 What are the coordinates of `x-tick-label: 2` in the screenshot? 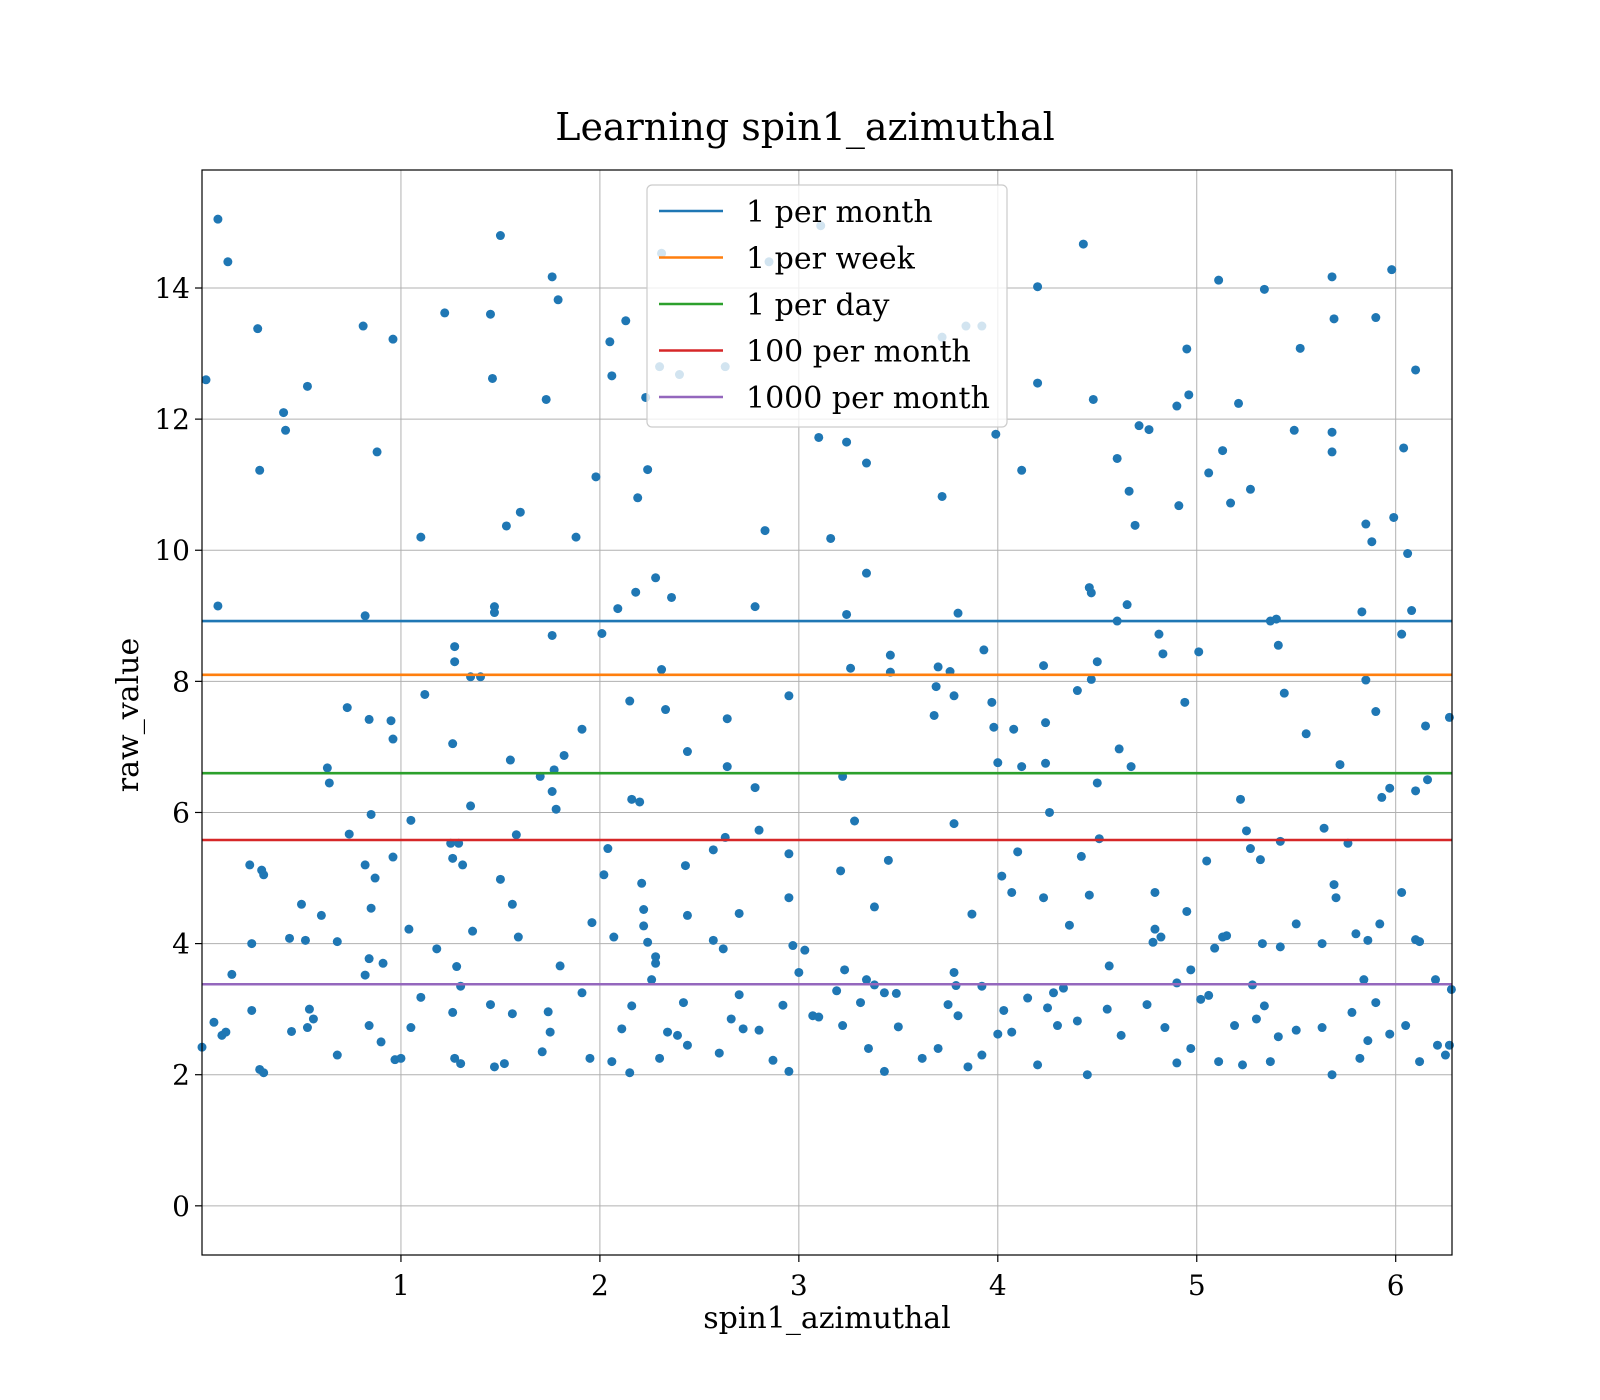 It's located at (600, 1285).